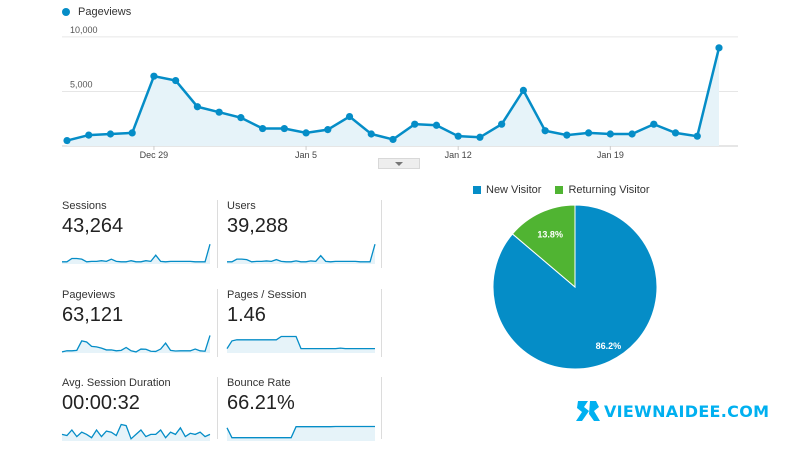 The image size is (800, 452). I want to click on legend-label: New Visitor, so click(514, 190).